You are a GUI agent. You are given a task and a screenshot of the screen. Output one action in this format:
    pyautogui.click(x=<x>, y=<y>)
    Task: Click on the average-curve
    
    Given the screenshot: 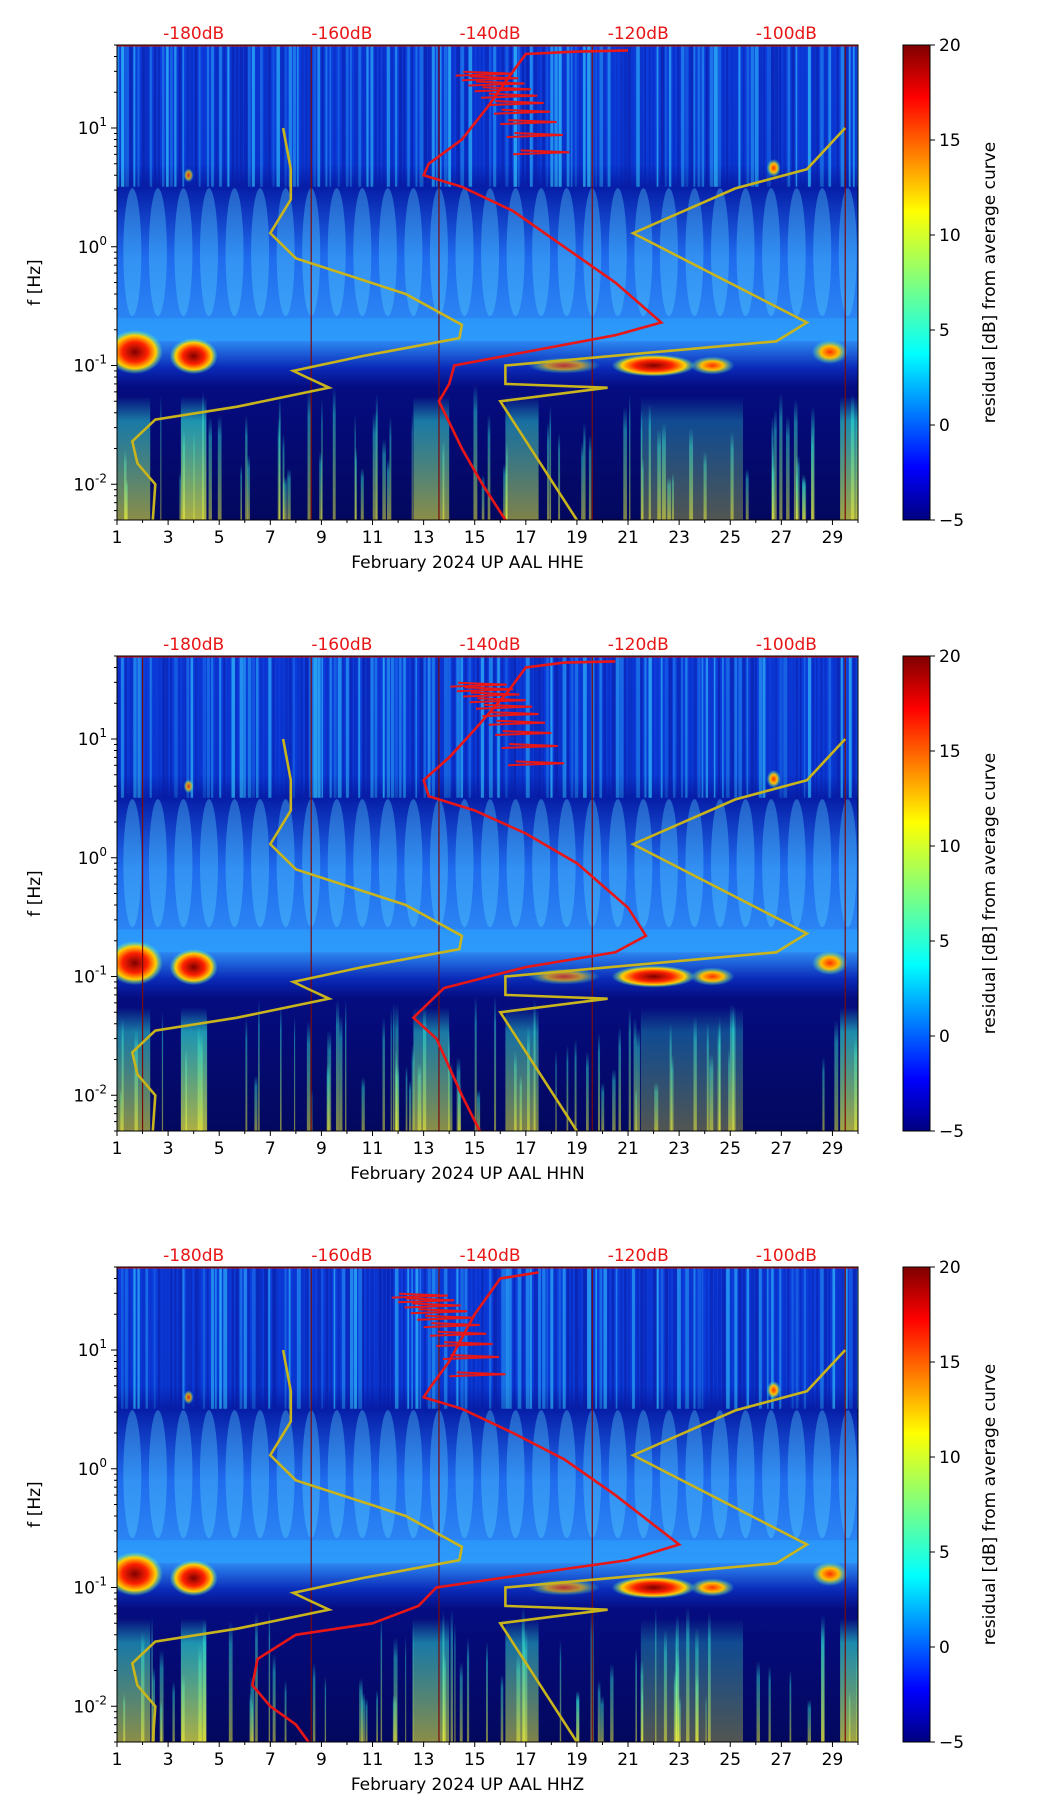 What is the action you would take?
    pyautogui.click(x=466, y=1506)
    